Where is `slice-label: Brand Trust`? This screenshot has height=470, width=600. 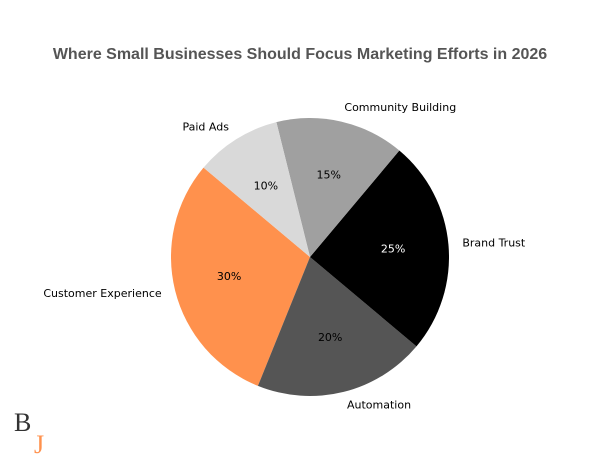 slice-label: Brand Trust is located at coordinates (494, 243).